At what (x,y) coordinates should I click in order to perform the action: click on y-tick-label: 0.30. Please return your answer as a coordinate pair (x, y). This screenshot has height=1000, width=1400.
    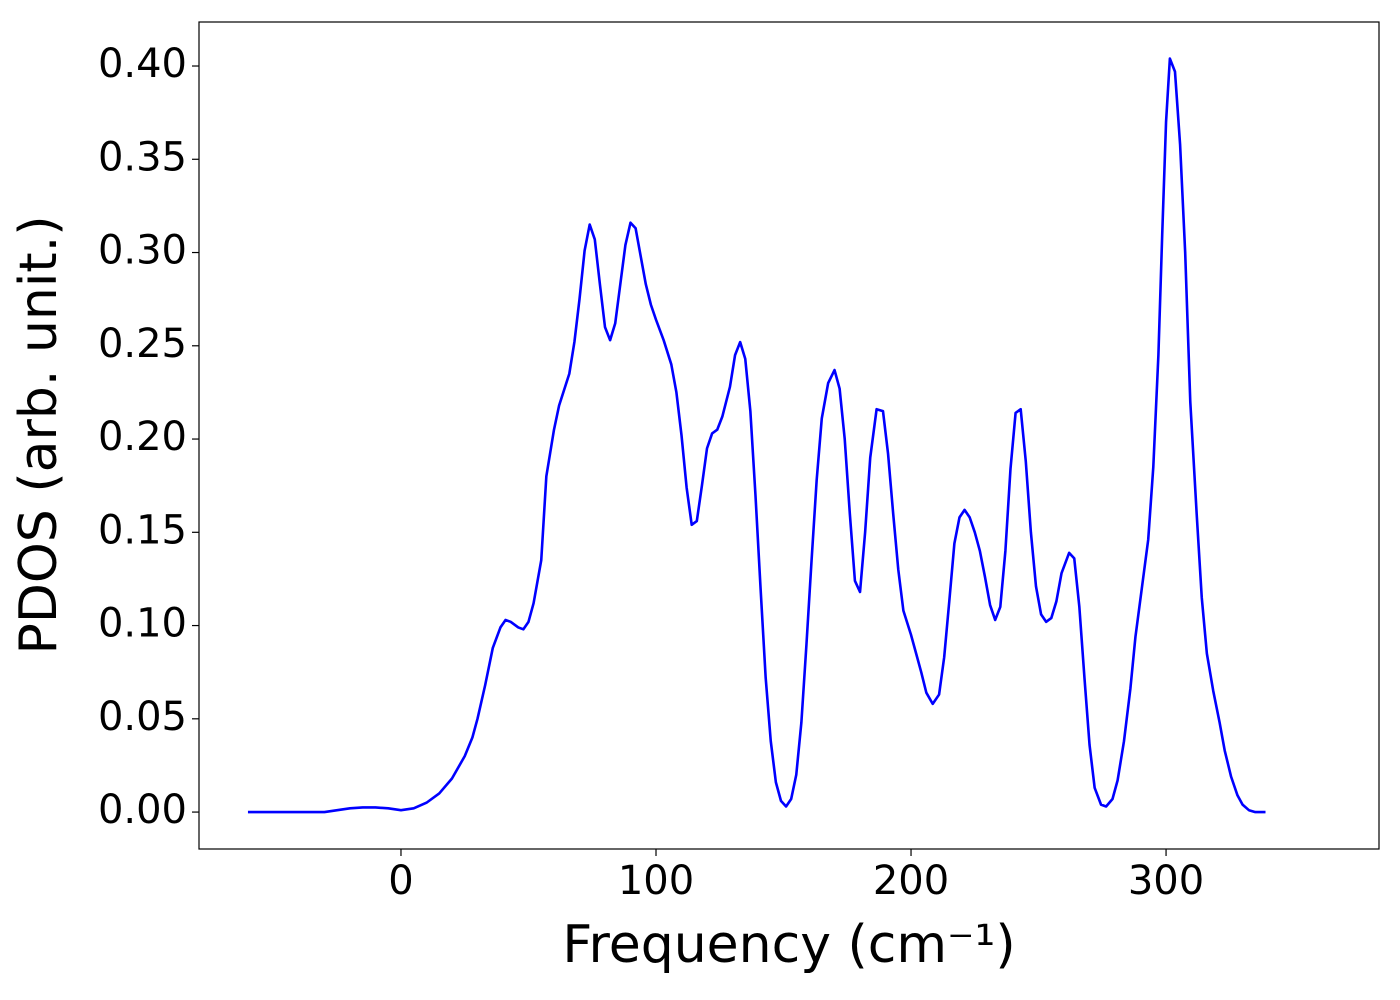
    Looking at the image, I should click on (142, 251).